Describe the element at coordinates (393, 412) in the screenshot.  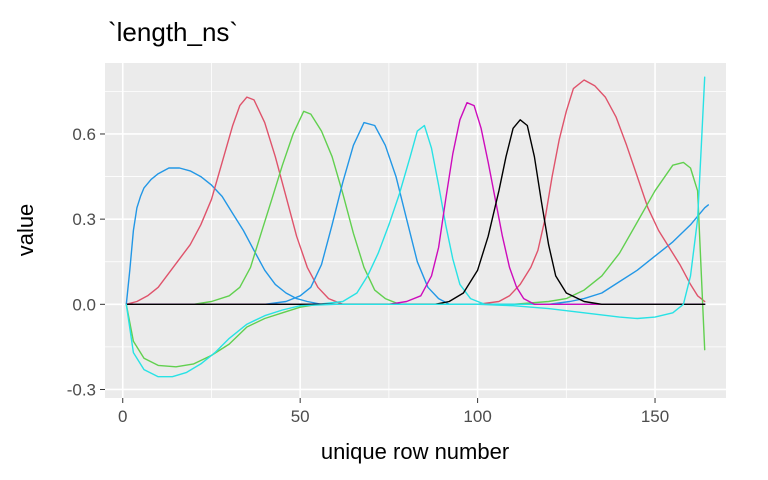
I see `x-axis: 0 50 100 150` at that location.